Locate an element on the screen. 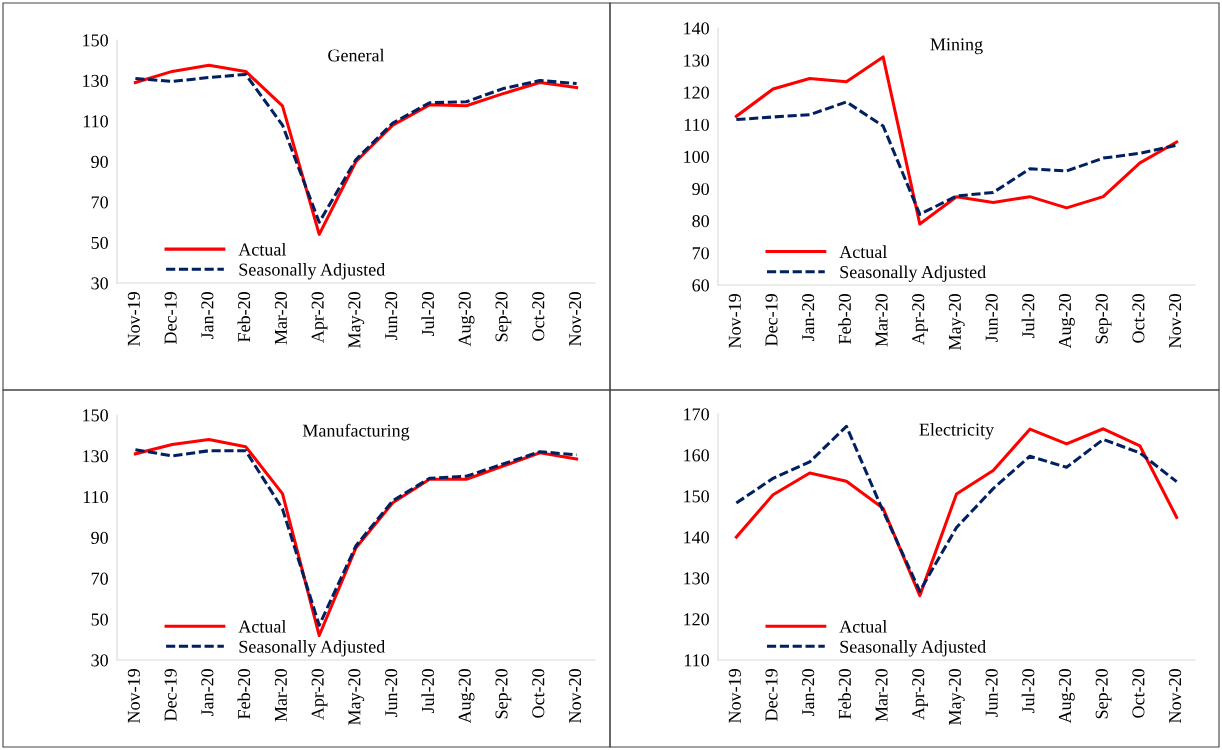 This screenshot has height=750, width=1222. y-tick-label: 170 is located at coordinates (696, 414).